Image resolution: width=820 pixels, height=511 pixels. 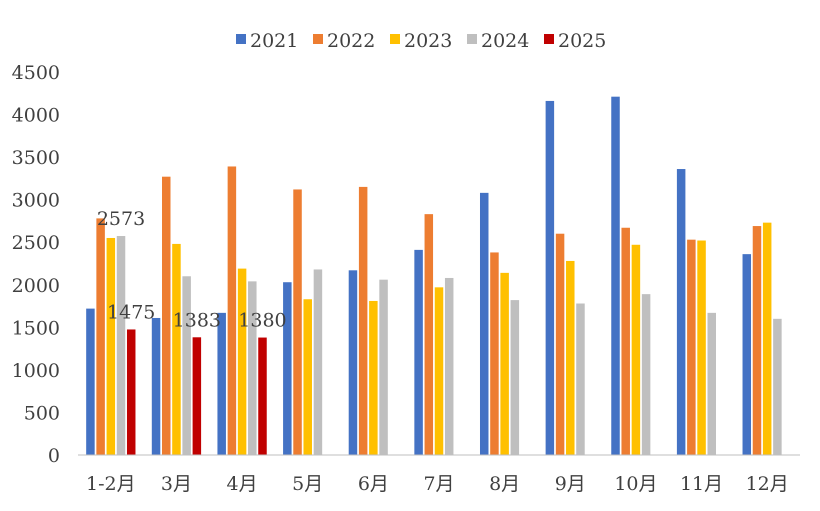 What do you see at coordinates (176, 484) in the screenshot?
I see `x-tick-label: 3月` at bounding box center [176, 484].